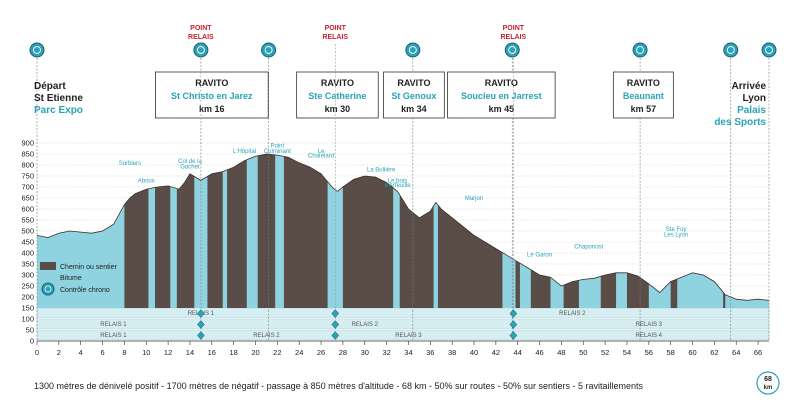 Image resolution: width=800 pixels, height=400 pixels. What do you see at coordinates (102, 352) in the screenshot?
I see `x-tick-label: 6` at bounding box center [102, 352].